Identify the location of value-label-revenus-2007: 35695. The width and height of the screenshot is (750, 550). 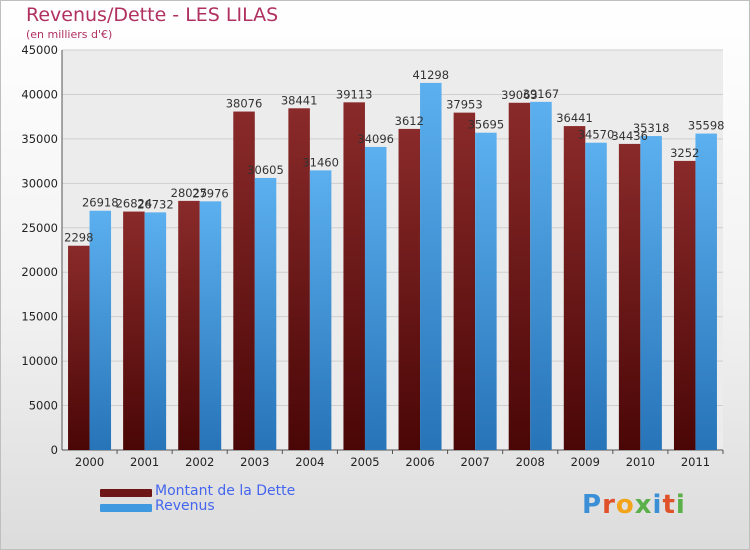
(486, 125).